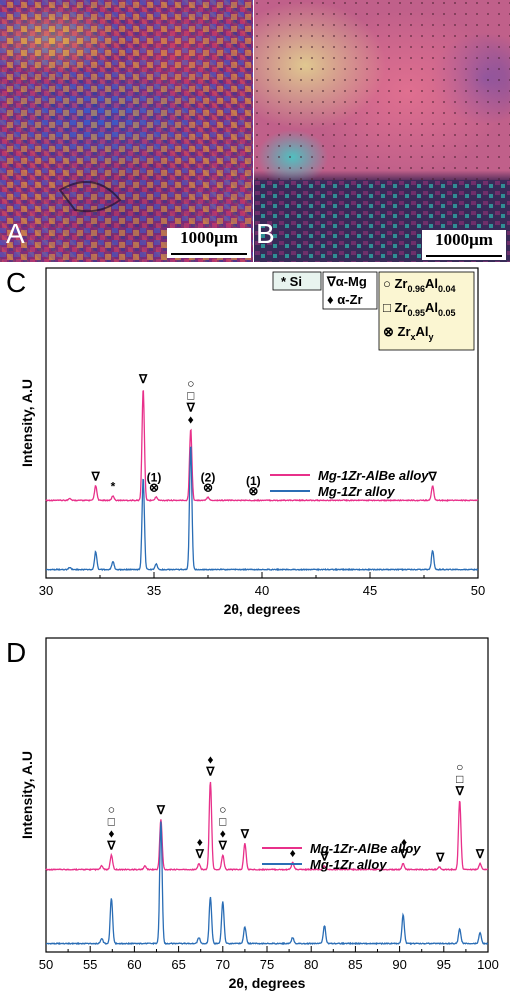 The image size is (510, 1005). What do you see at coordinates (16, 282) in the screenshot?
I see `panel-letter-c: C` at bounding box center [16, 282].